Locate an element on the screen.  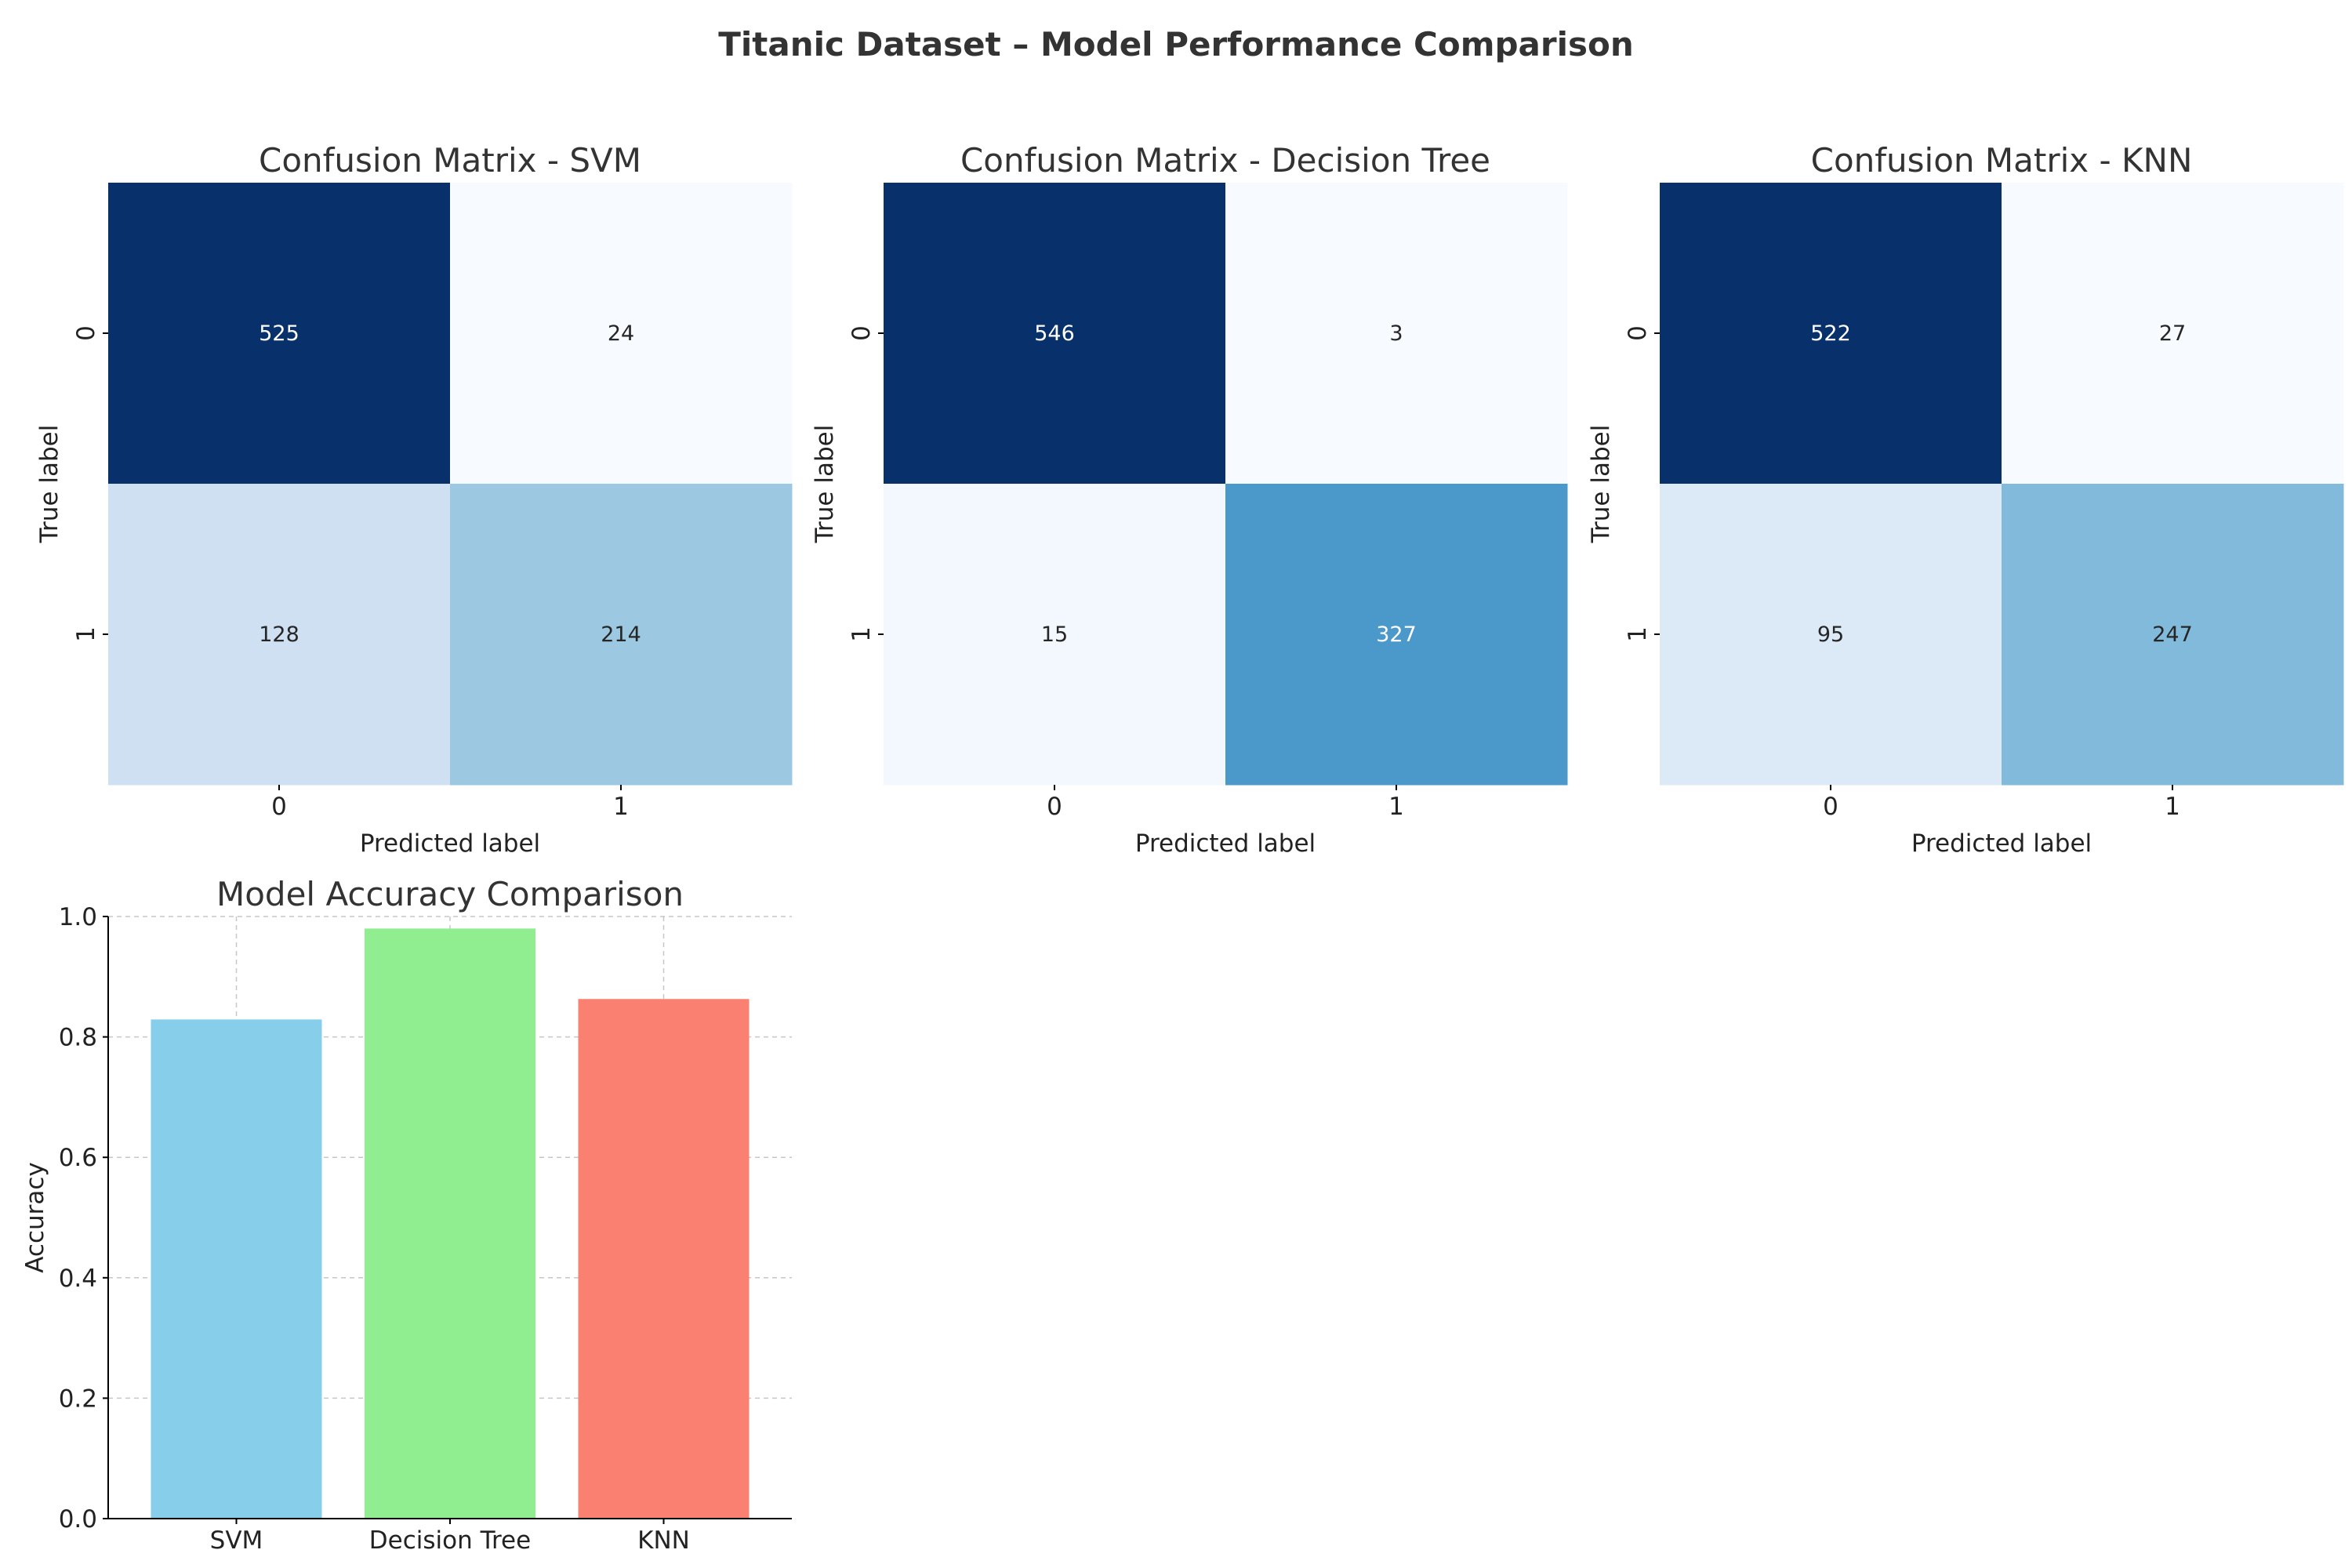
bar-svm is located at coordinates (237, 1269).